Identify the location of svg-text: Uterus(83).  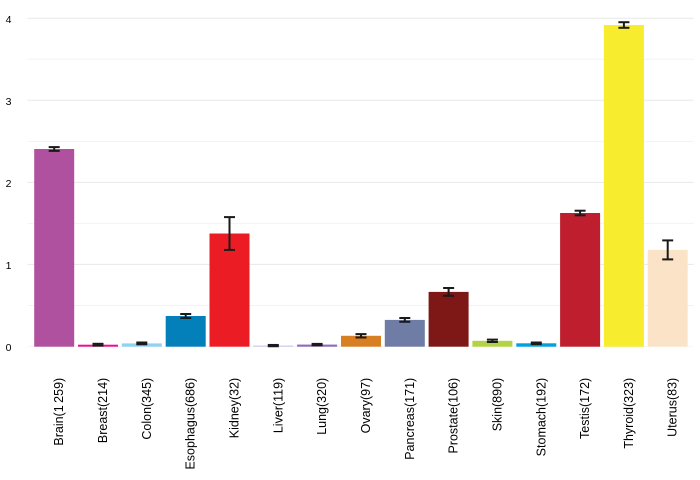
(673, 407).